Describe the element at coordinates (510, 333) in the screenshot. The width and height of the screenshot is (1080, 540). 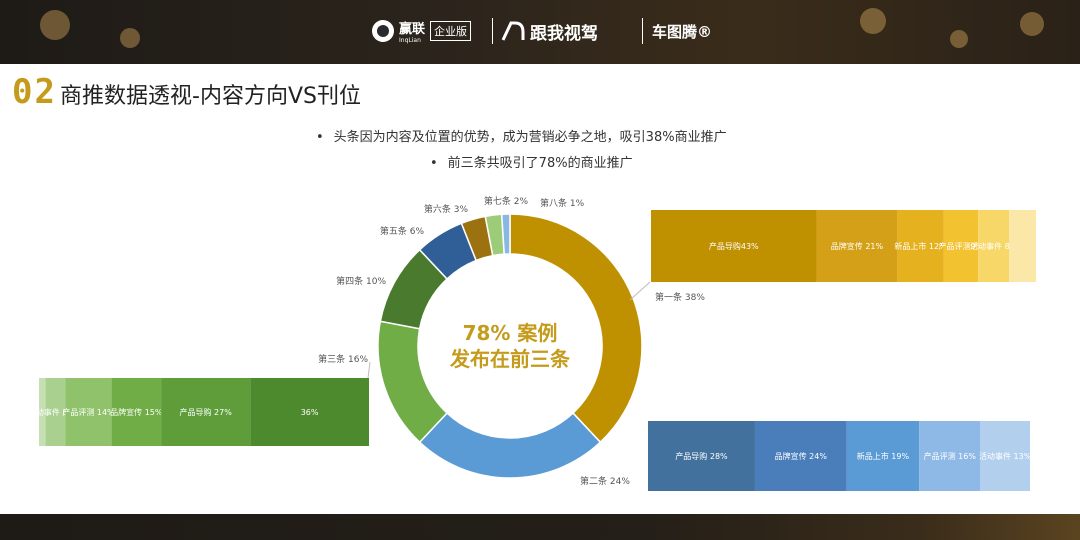
I see `center-text: 78% 案例` at that location.